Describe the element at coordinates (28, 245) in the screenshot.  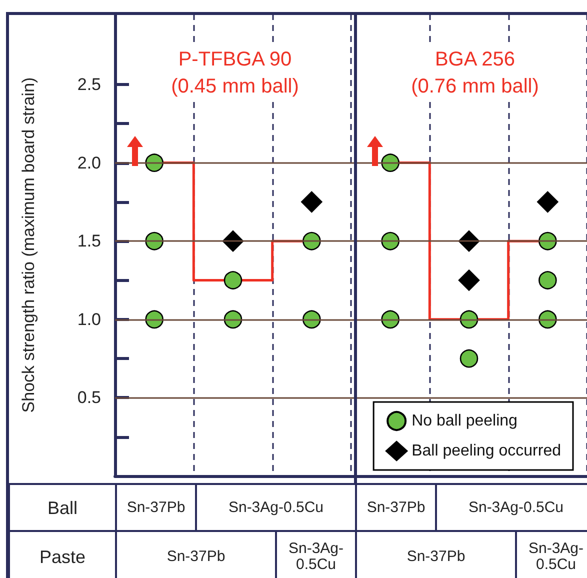
I see `y-axis-title: Shock strength ratio (maximum board strain)` at that location.